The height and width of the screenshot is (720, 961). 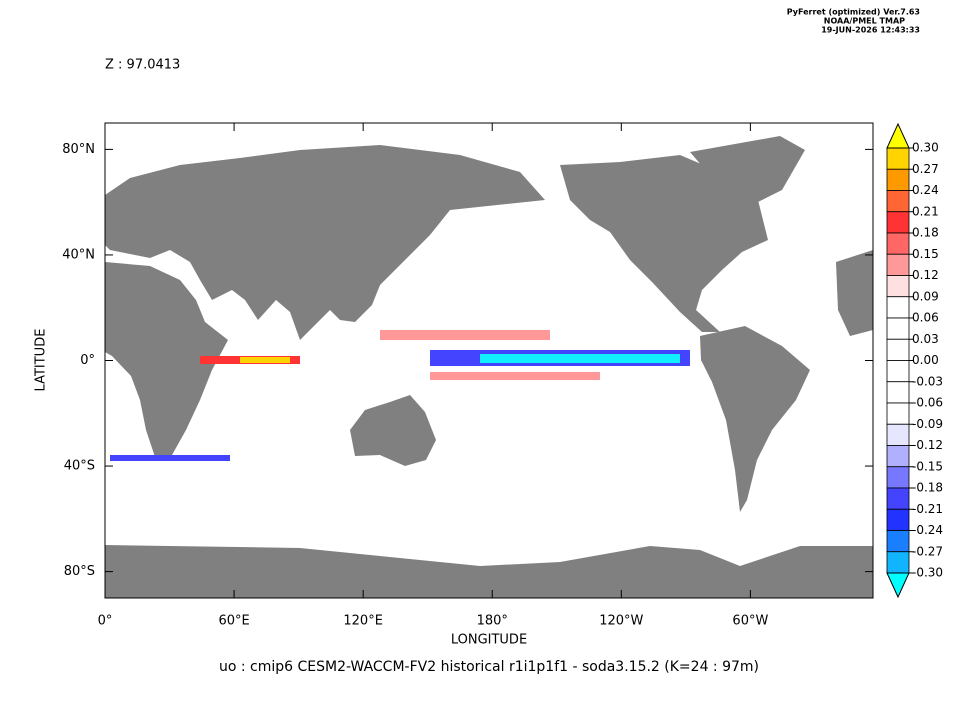 I want to click on colorbar-label: 0.00, so click(x=925, y=360).